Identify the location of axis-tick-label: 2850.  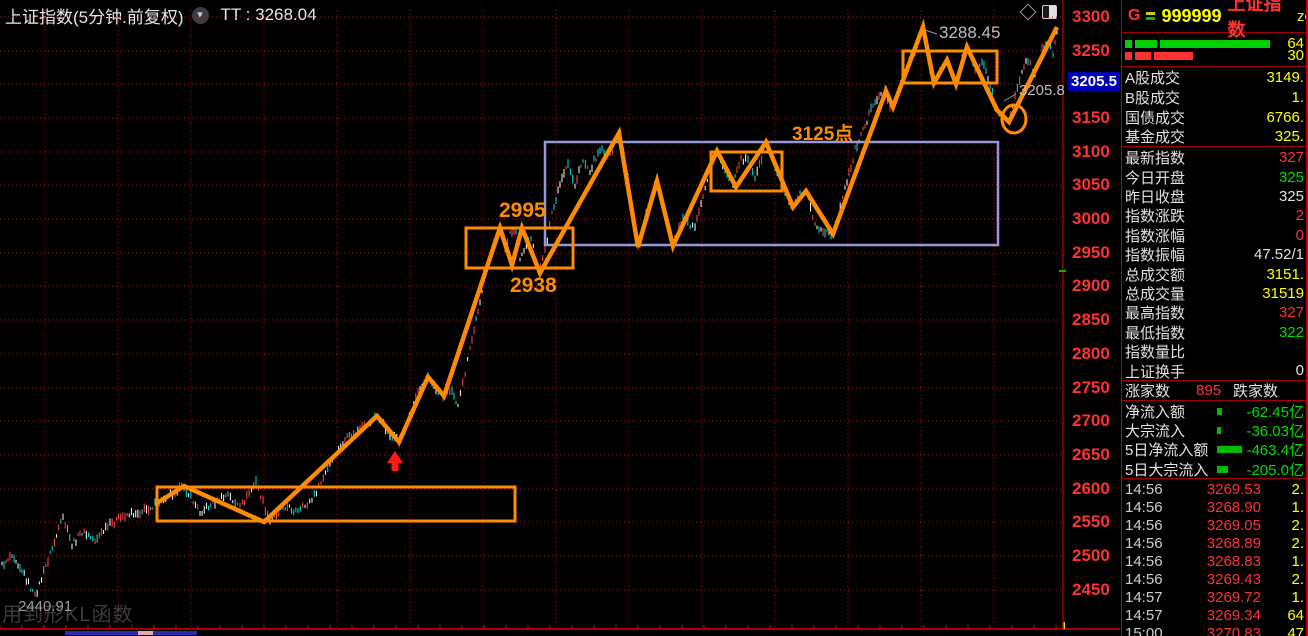
(1091, 319).